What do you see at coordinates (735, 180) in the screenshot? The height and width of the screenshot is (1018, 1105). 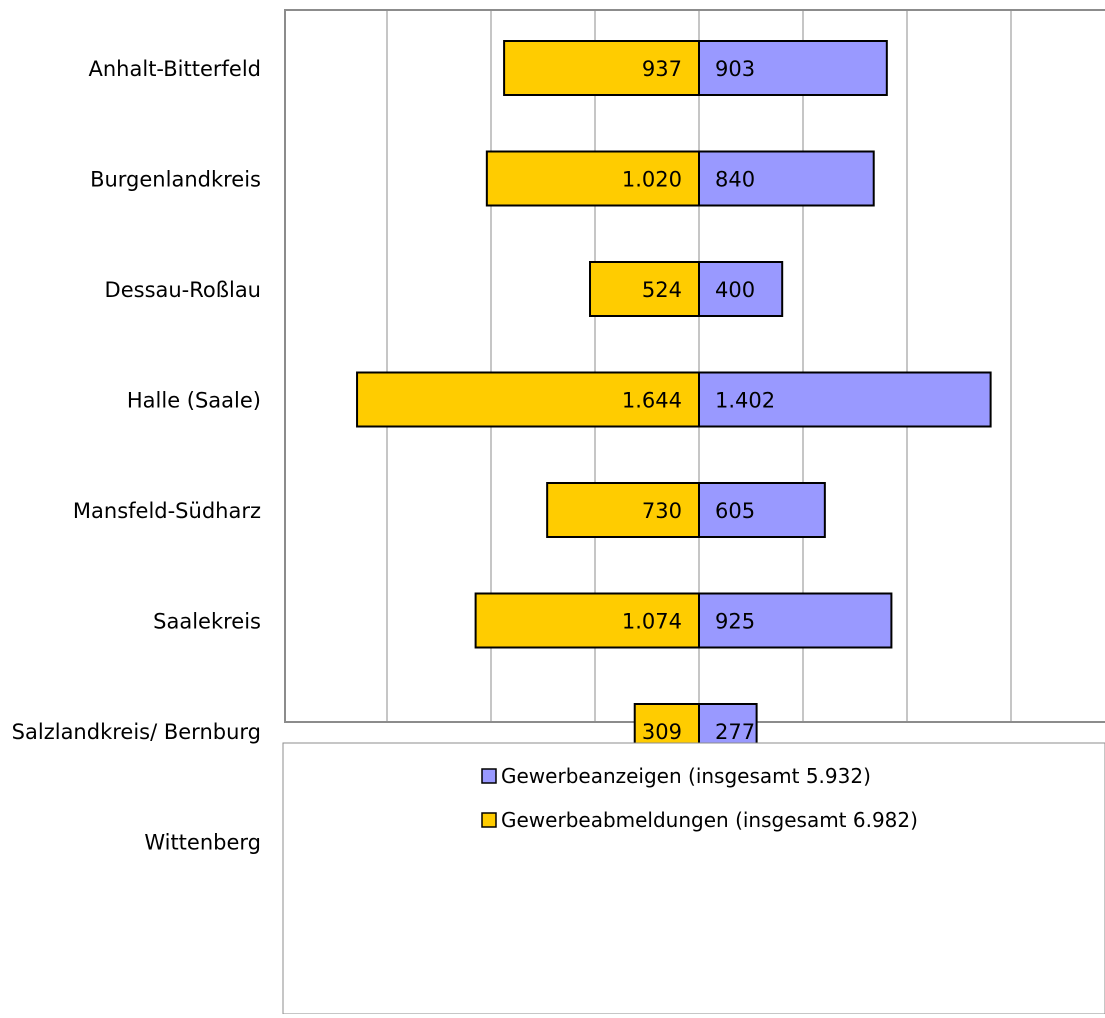 I see `data-label-gewerbeanzeigen: 840` at bounding box center [735, 180].